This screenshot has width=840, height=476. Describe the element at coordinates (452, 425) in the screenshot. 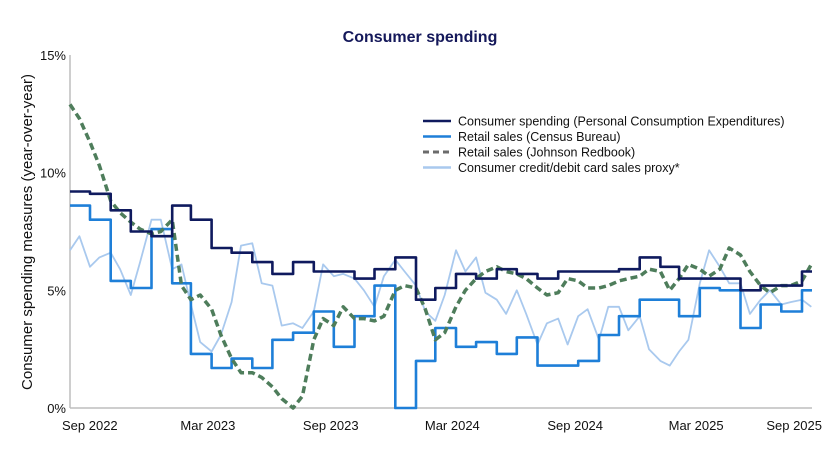

I see `x-tick-label: Mar 2024` at that location.